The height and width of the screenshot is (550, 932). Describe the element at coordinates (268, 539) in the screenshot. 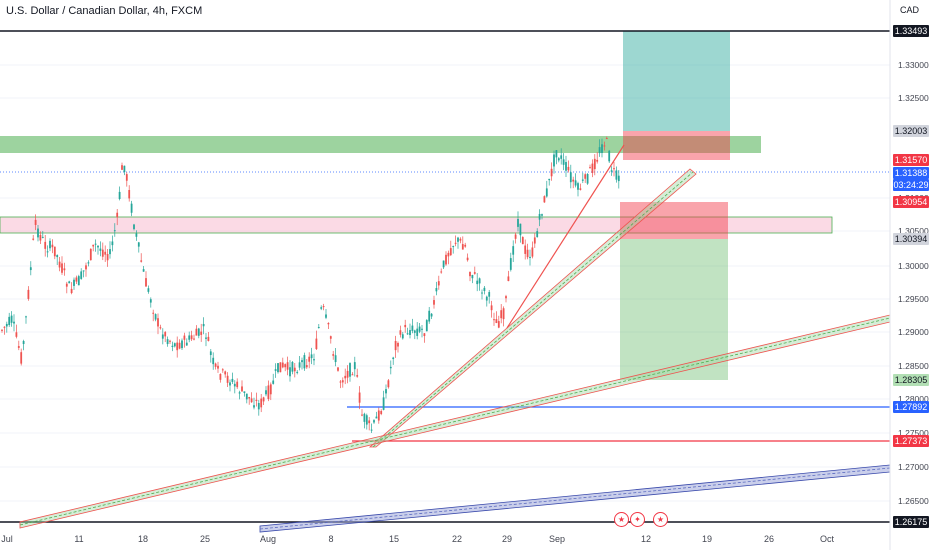

I see `time-tick: Aug` at that location.